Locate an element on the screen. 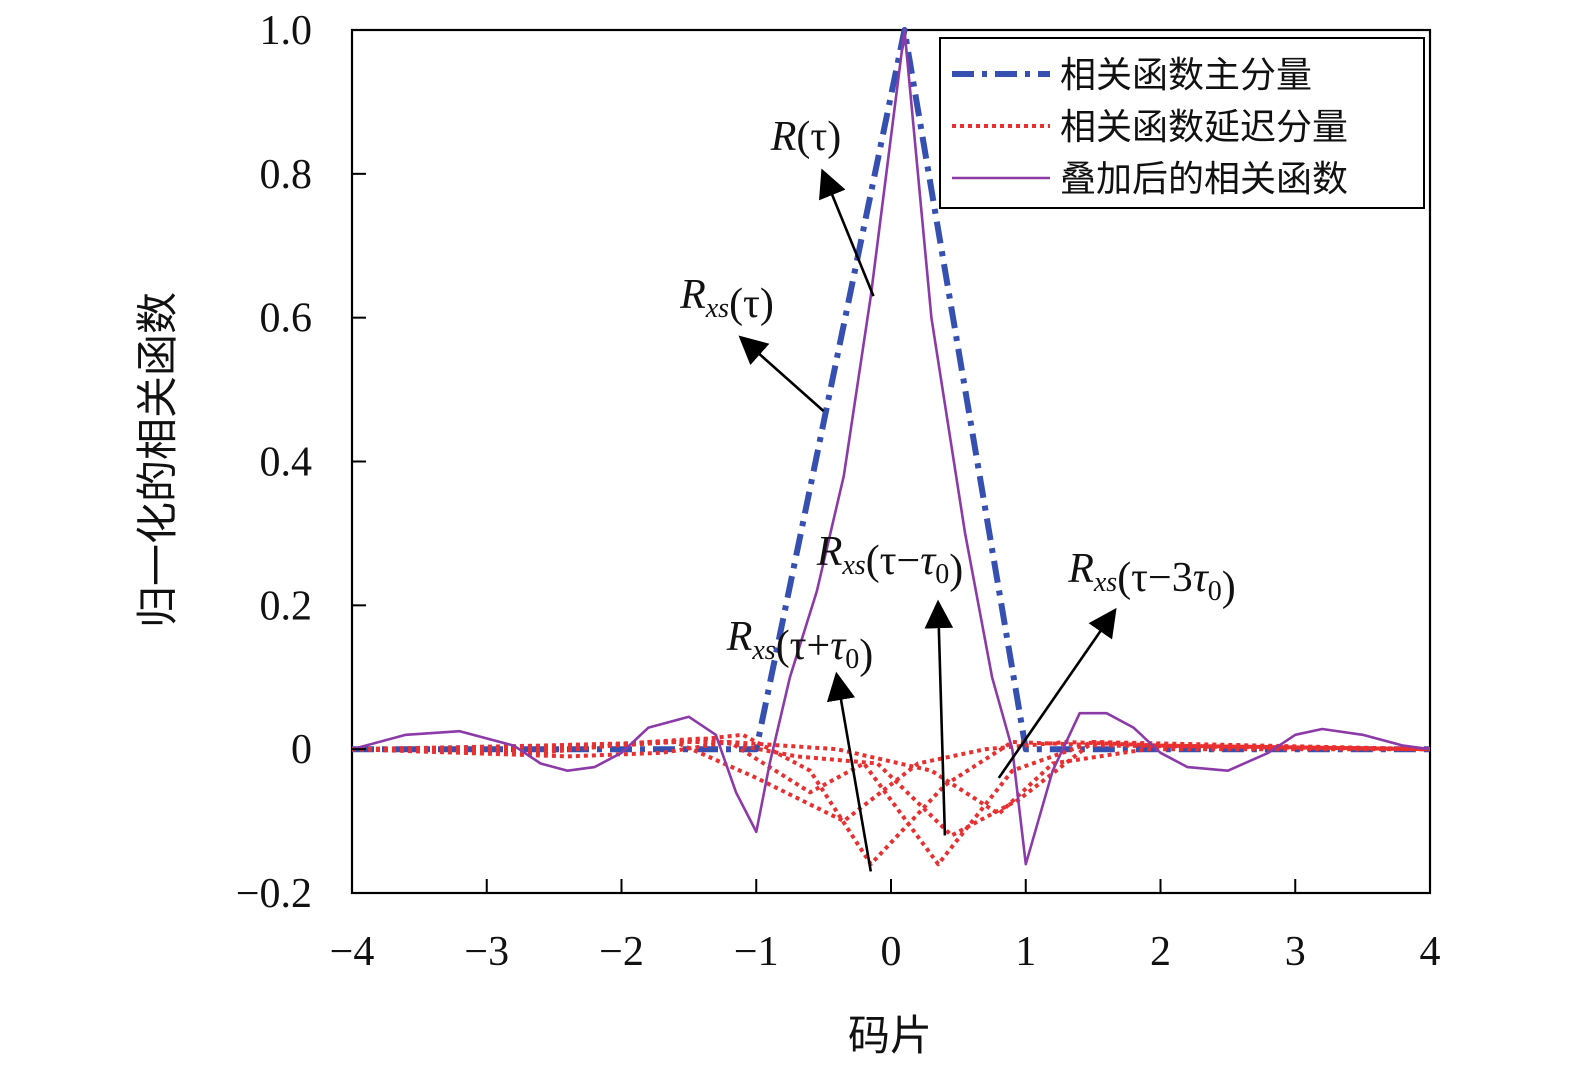 The image size is (1575, 1073). y-tick-label: 0.2 is located at coordinates (286, 606).